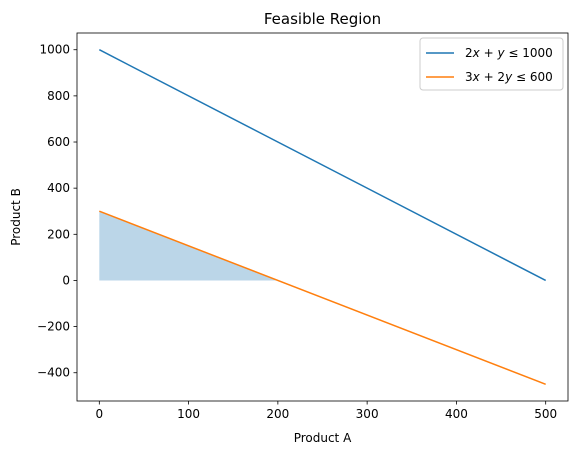  Describe the element at coordinates (456, 414) in the screenshot. I see `x-tick-label: 400` at that location.